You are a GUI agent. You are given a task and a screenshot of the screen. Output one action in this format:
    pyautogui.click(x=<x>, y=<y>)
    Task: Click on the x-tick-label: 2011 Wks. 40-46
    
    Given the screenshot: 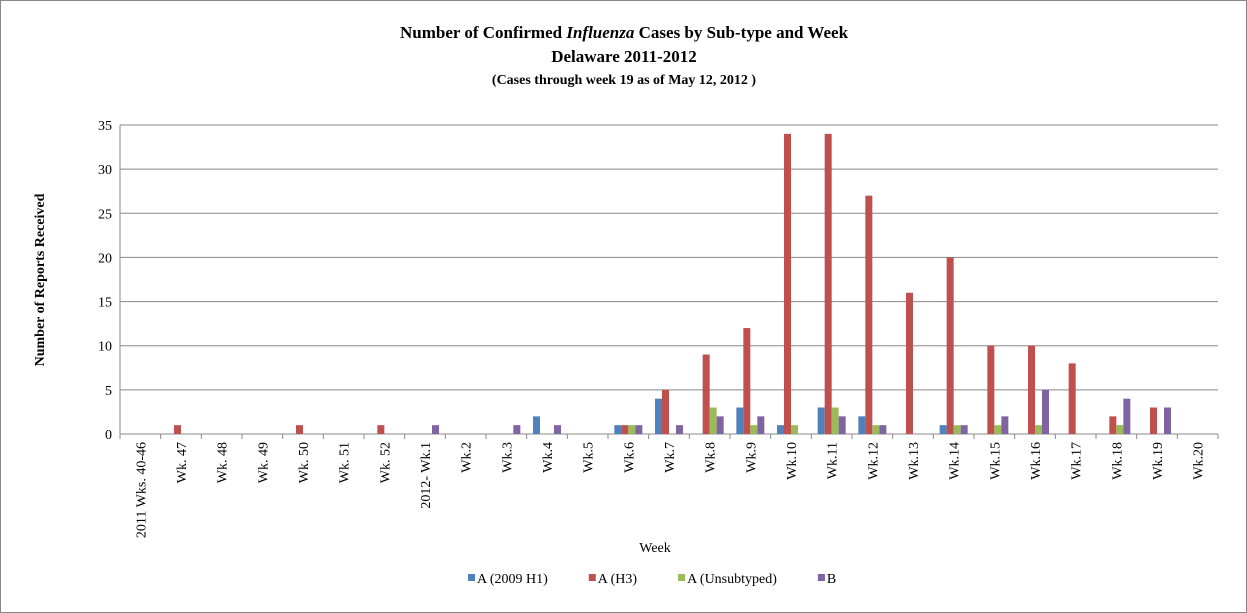 What is the action you would take?
    pyautogui.click(x=141, y=490)
    